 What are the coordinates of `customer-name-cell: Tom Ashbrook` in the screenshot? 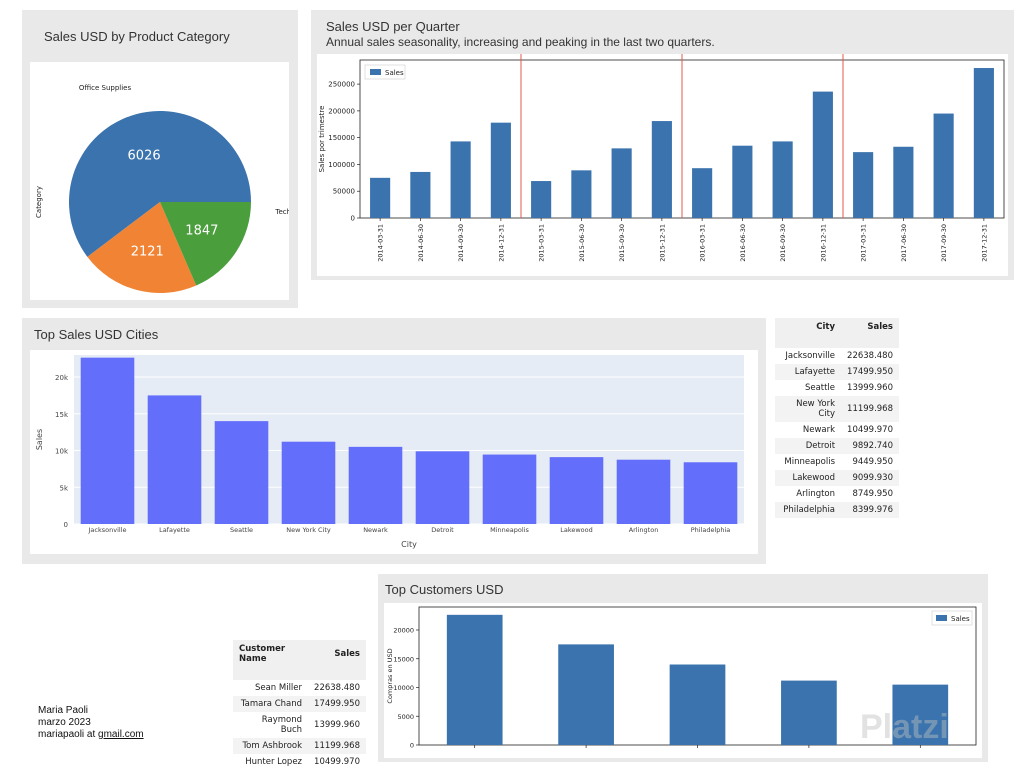 It's located at (271, 746).